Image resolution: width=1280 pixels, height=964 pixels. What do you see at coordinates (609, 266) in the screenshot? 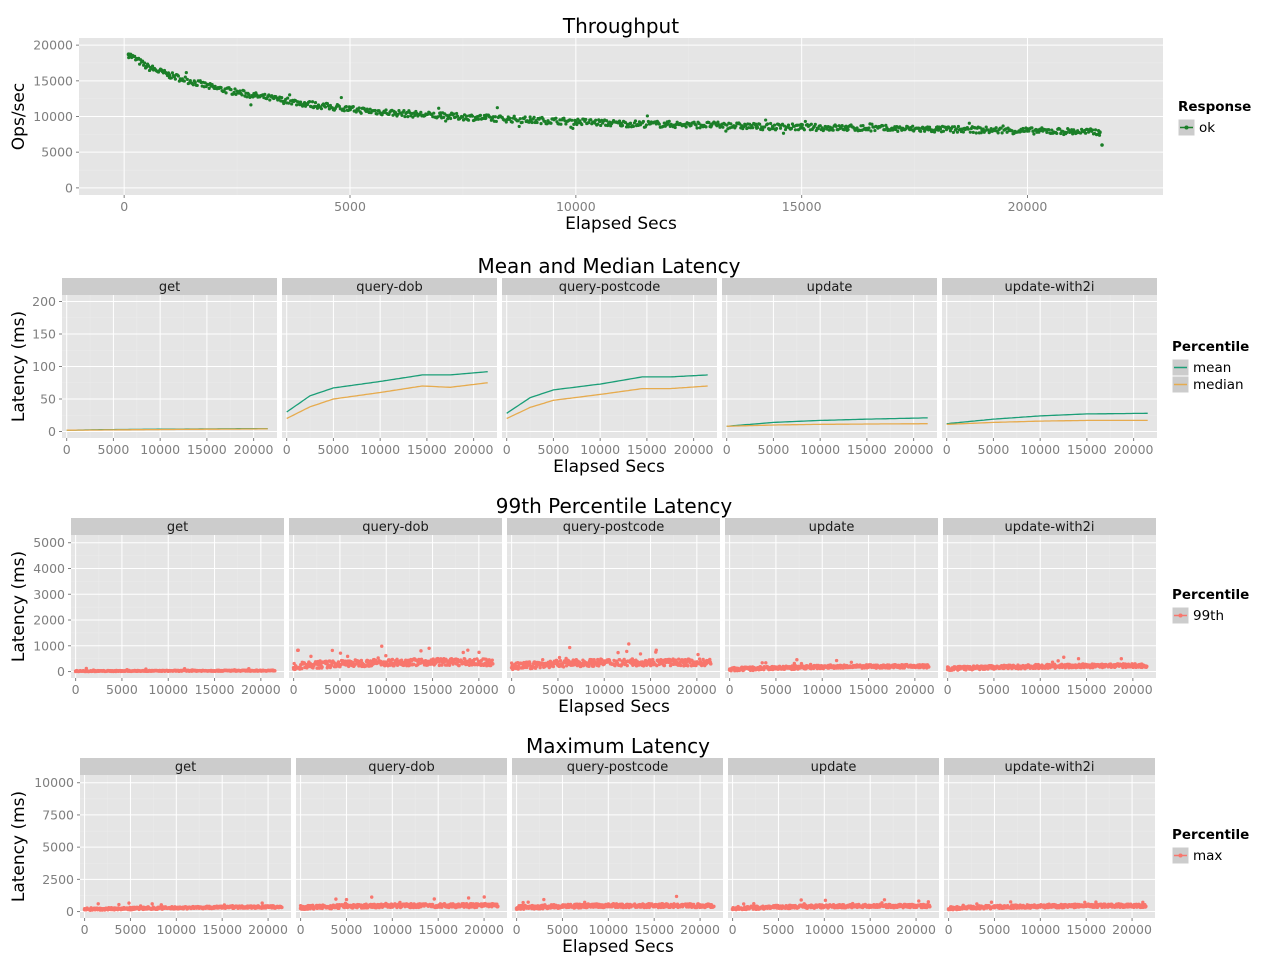
I see `chart-title: Mean and Median Latency` at bounding box center [609, 266].